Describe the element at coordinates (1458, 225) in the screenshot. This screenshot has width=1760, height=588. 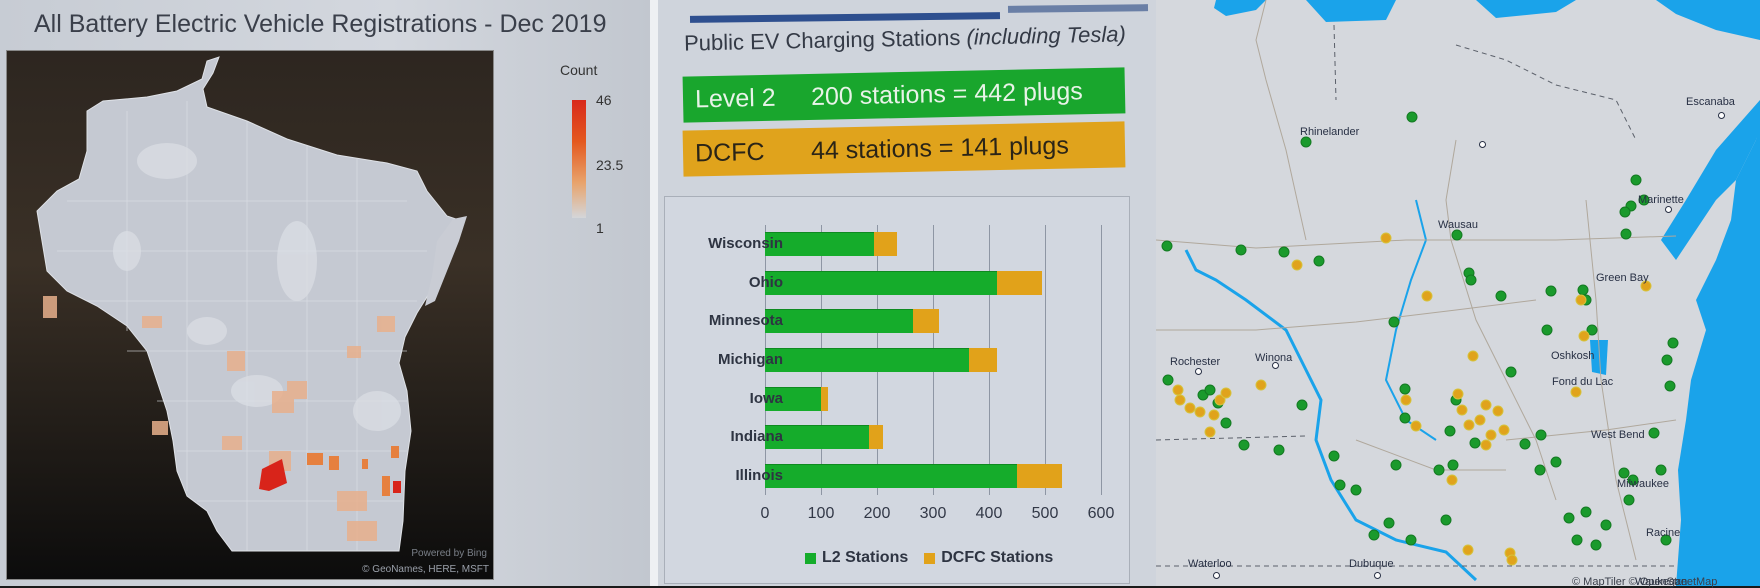
I see `city-label: Wausau` at that location.